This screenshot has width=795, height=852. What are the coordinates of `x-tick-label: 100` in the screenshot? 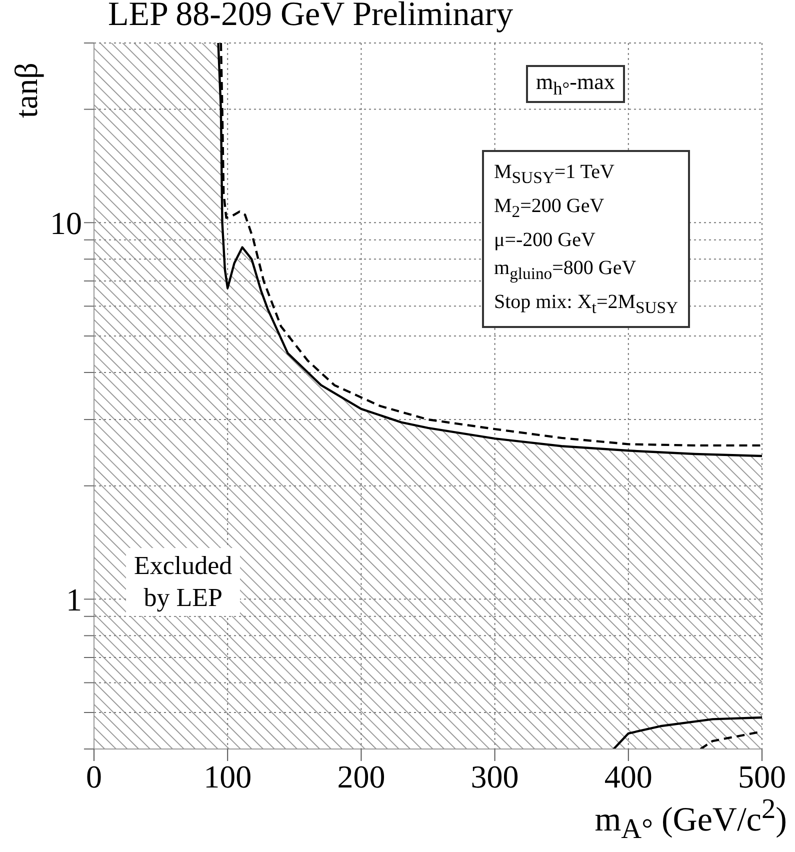 It's located at (228, 776).